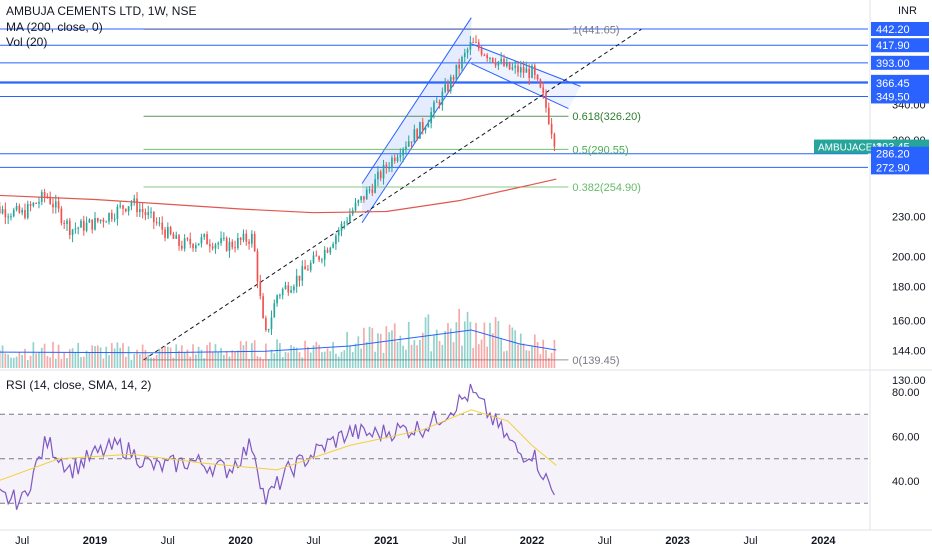  Describe the element at coordinates (22, 541) in the screenshot. I see `time-axis-label: Jul` at that location.